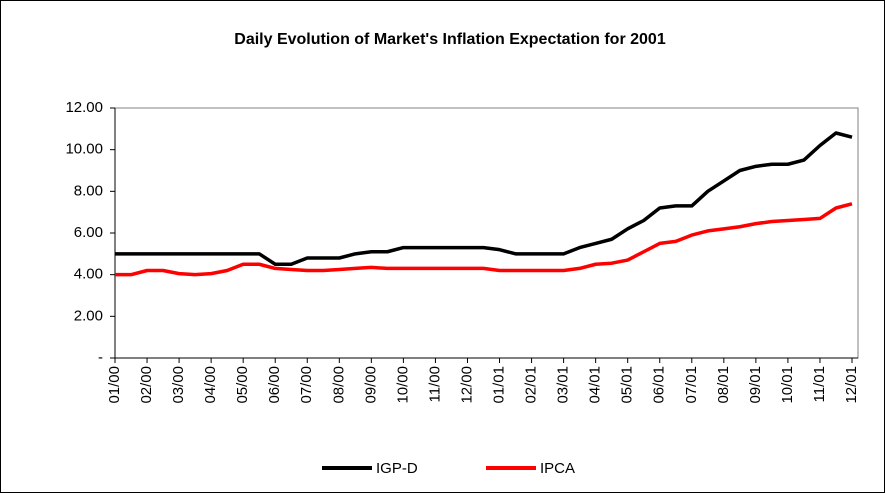 The width and height of the screenshot is (886, 493). I want to click on y-tick-label: 8.00, so click(88, 190).